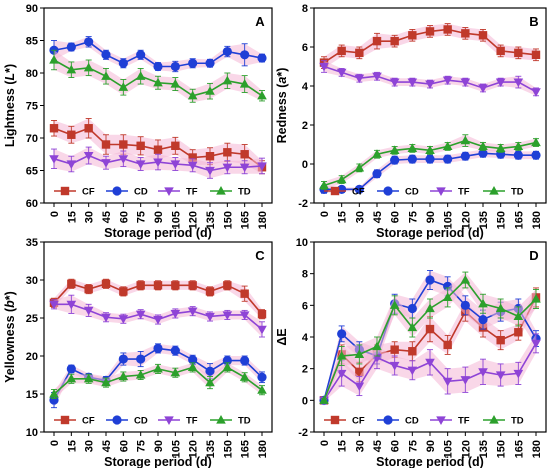 The width and height of the screenshot is (550, 468). I want to click on y-tick-label: 80, so click(32, 74).